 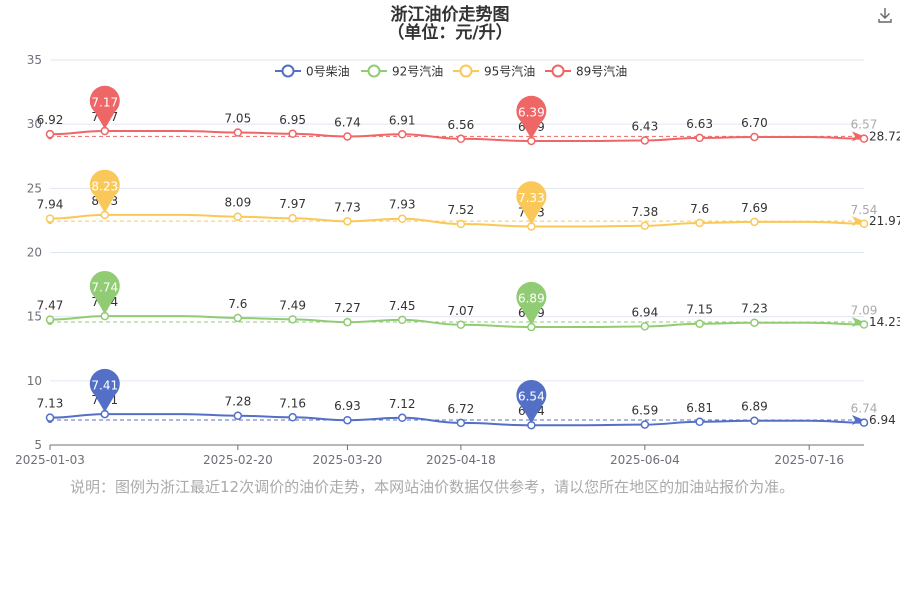 What do you see at coordinates (34, 124) in the screenshot?
I see `y-tick-label: 30` at bounding box center [34, 124].